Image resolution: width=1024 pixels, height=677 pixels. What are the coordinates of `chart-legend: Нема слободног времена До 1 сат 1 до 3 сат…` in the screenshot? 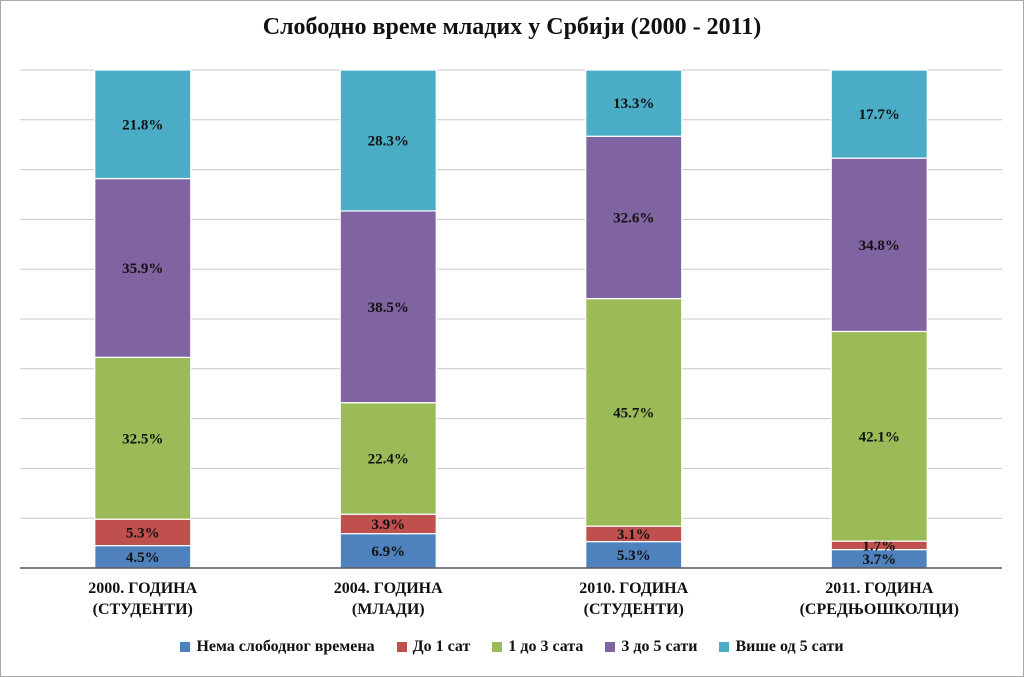 It's located at (512, 647).